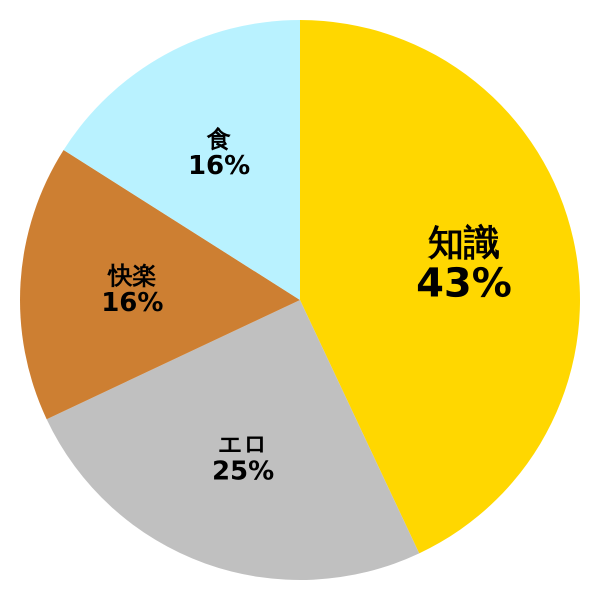  What do you see at coordinates (131, 275) in the screenshot?
I see `slice-label: 快楽` at bounding box center [131, 275].